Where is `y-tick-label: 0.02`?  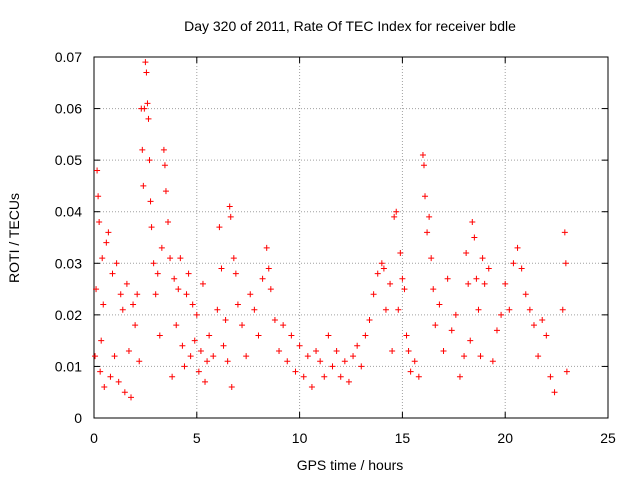 y-tick-label: 0.02 is located at coordinates (68, 315).